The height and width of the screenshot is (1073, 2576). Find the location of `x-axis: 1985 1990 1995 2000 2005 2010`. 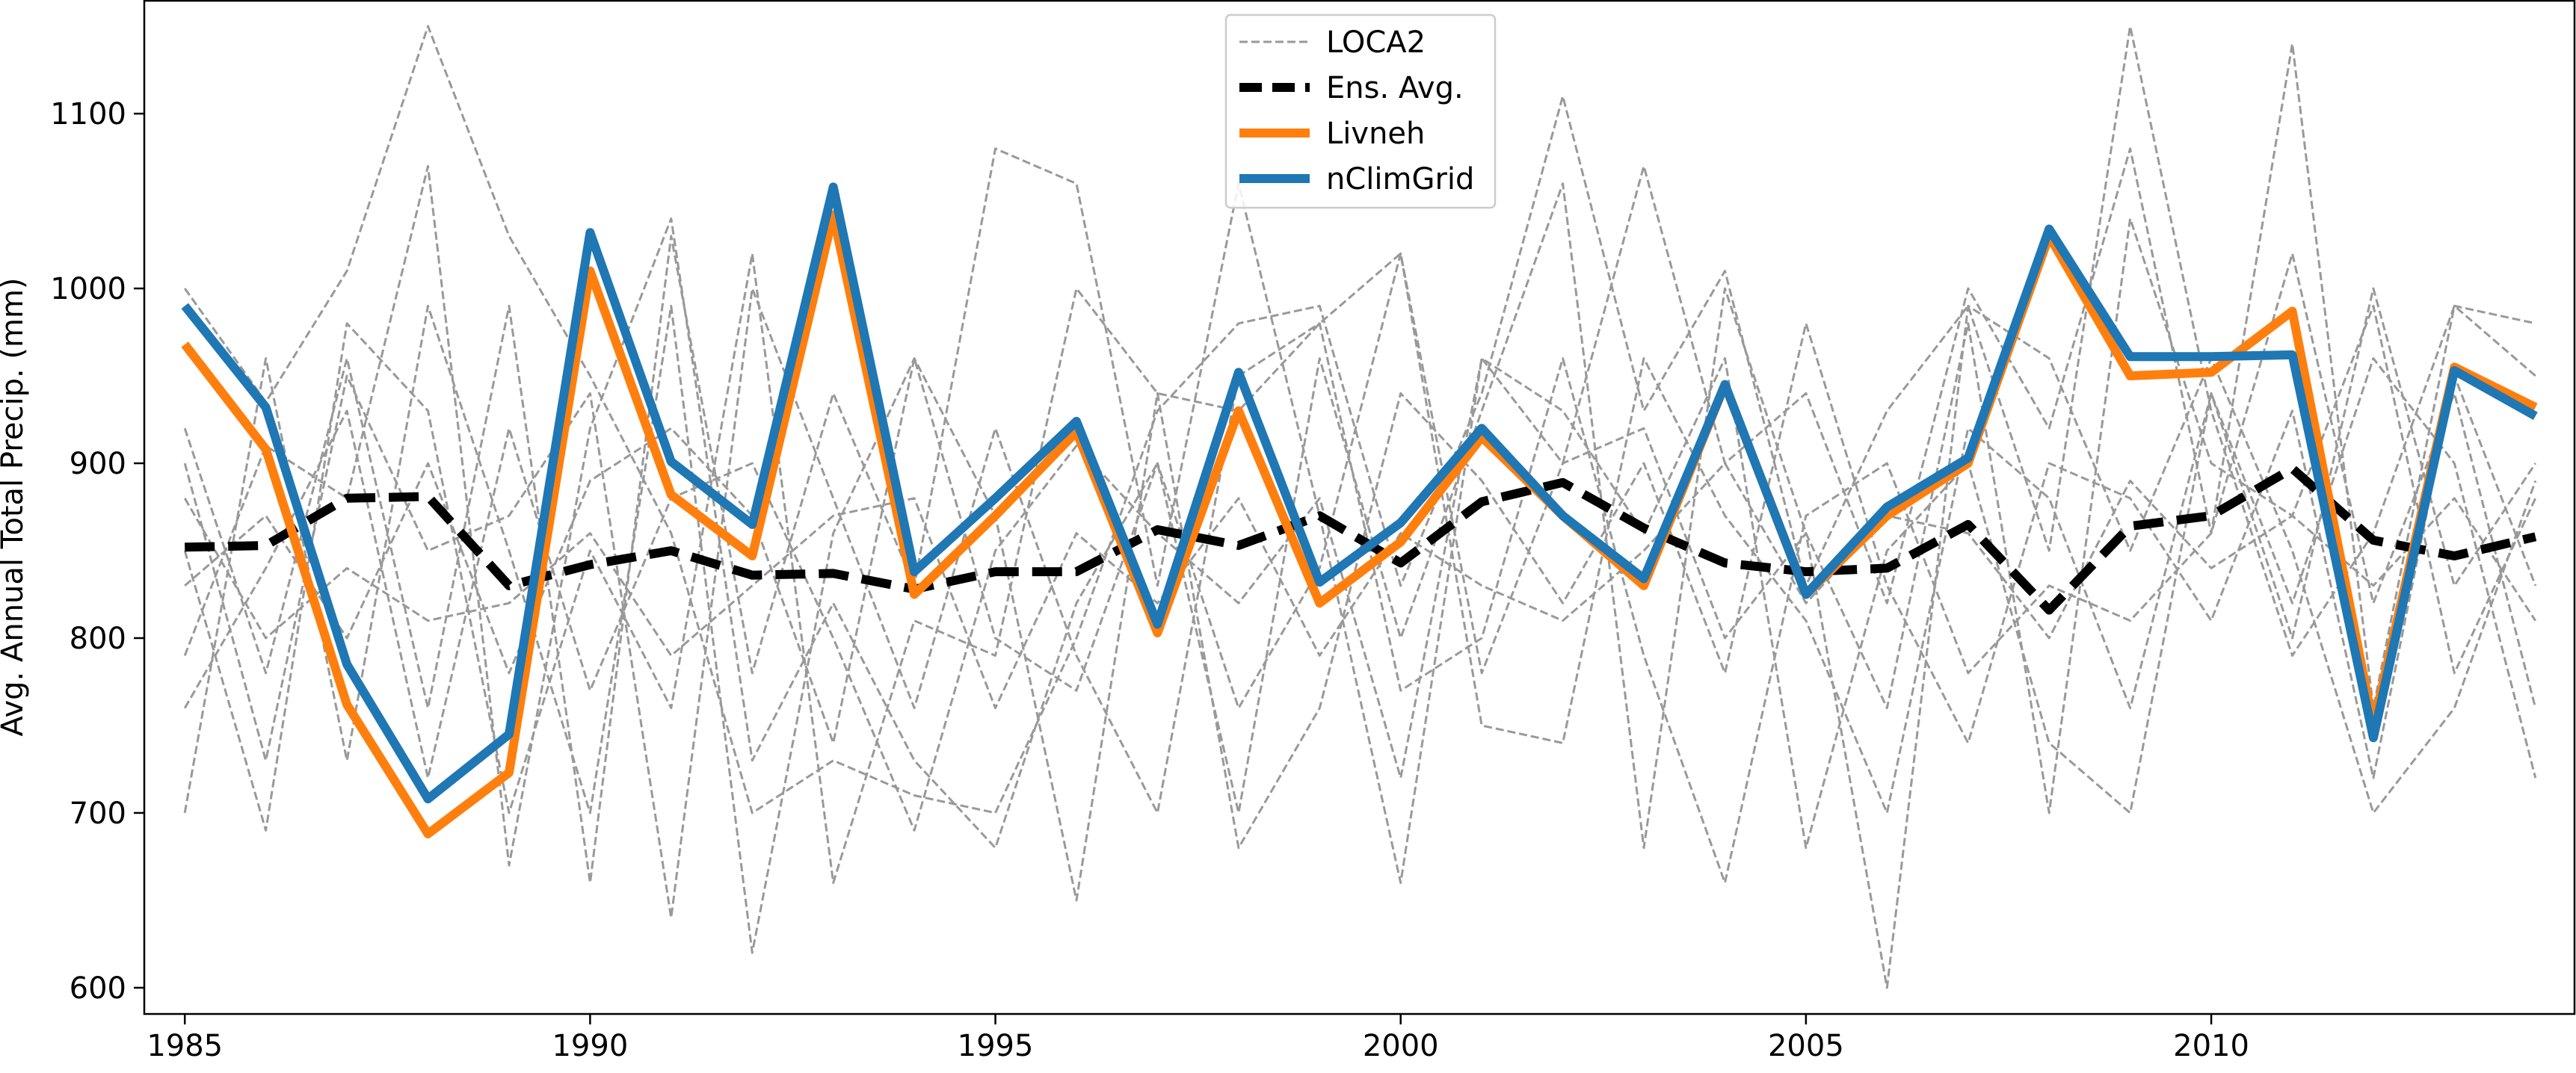

x-axis: 1985 1990 1995 2000 2005 2010 is located at coordinates (1198, 1039).